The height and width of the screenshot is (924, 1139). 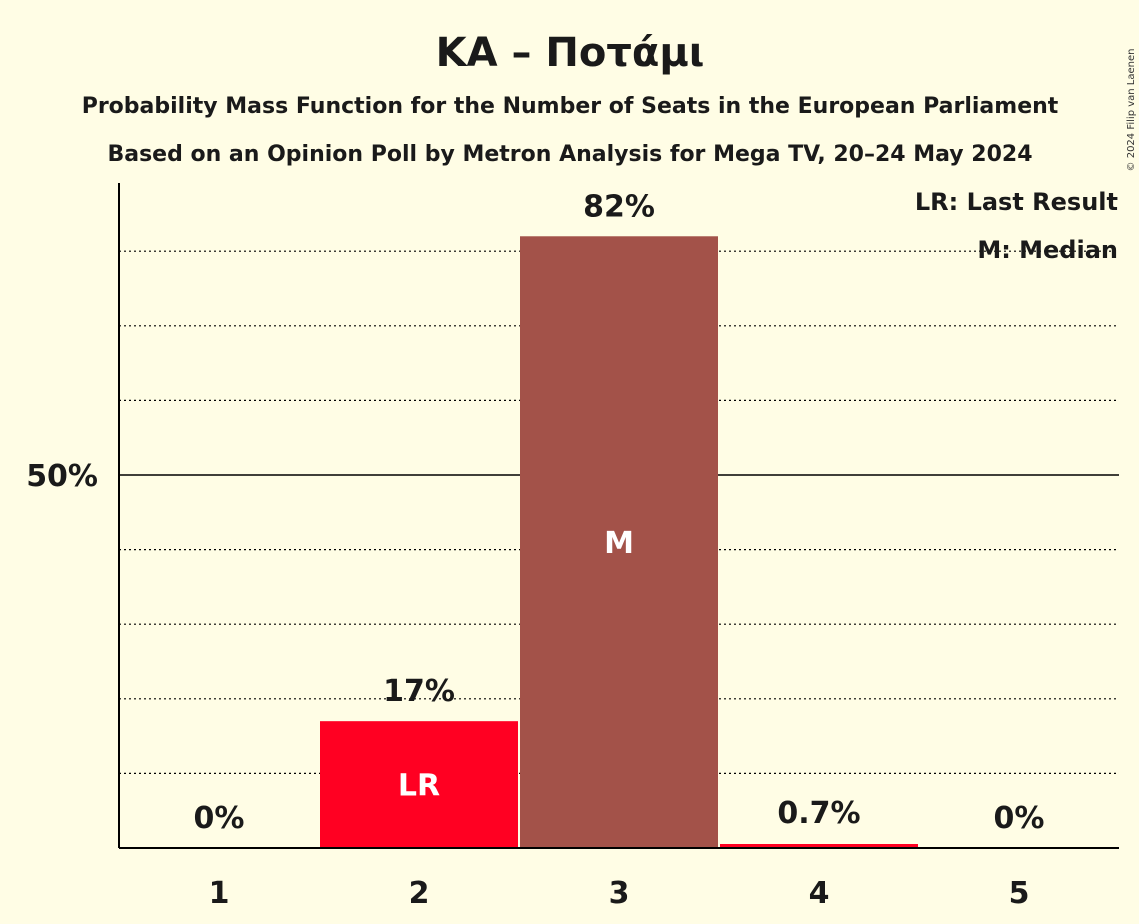 I want to click on value-label-1: 0%, so click(x=219, y=818).